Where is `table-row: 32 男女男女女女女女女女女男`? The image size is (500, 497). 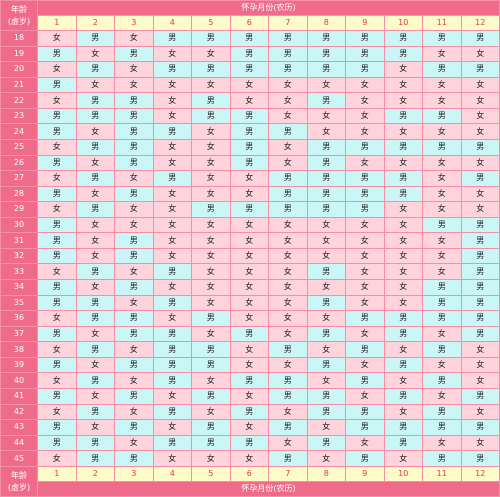 table-row: 32 男女男女女女女女女女女男 is located at coordinates (250, 256).